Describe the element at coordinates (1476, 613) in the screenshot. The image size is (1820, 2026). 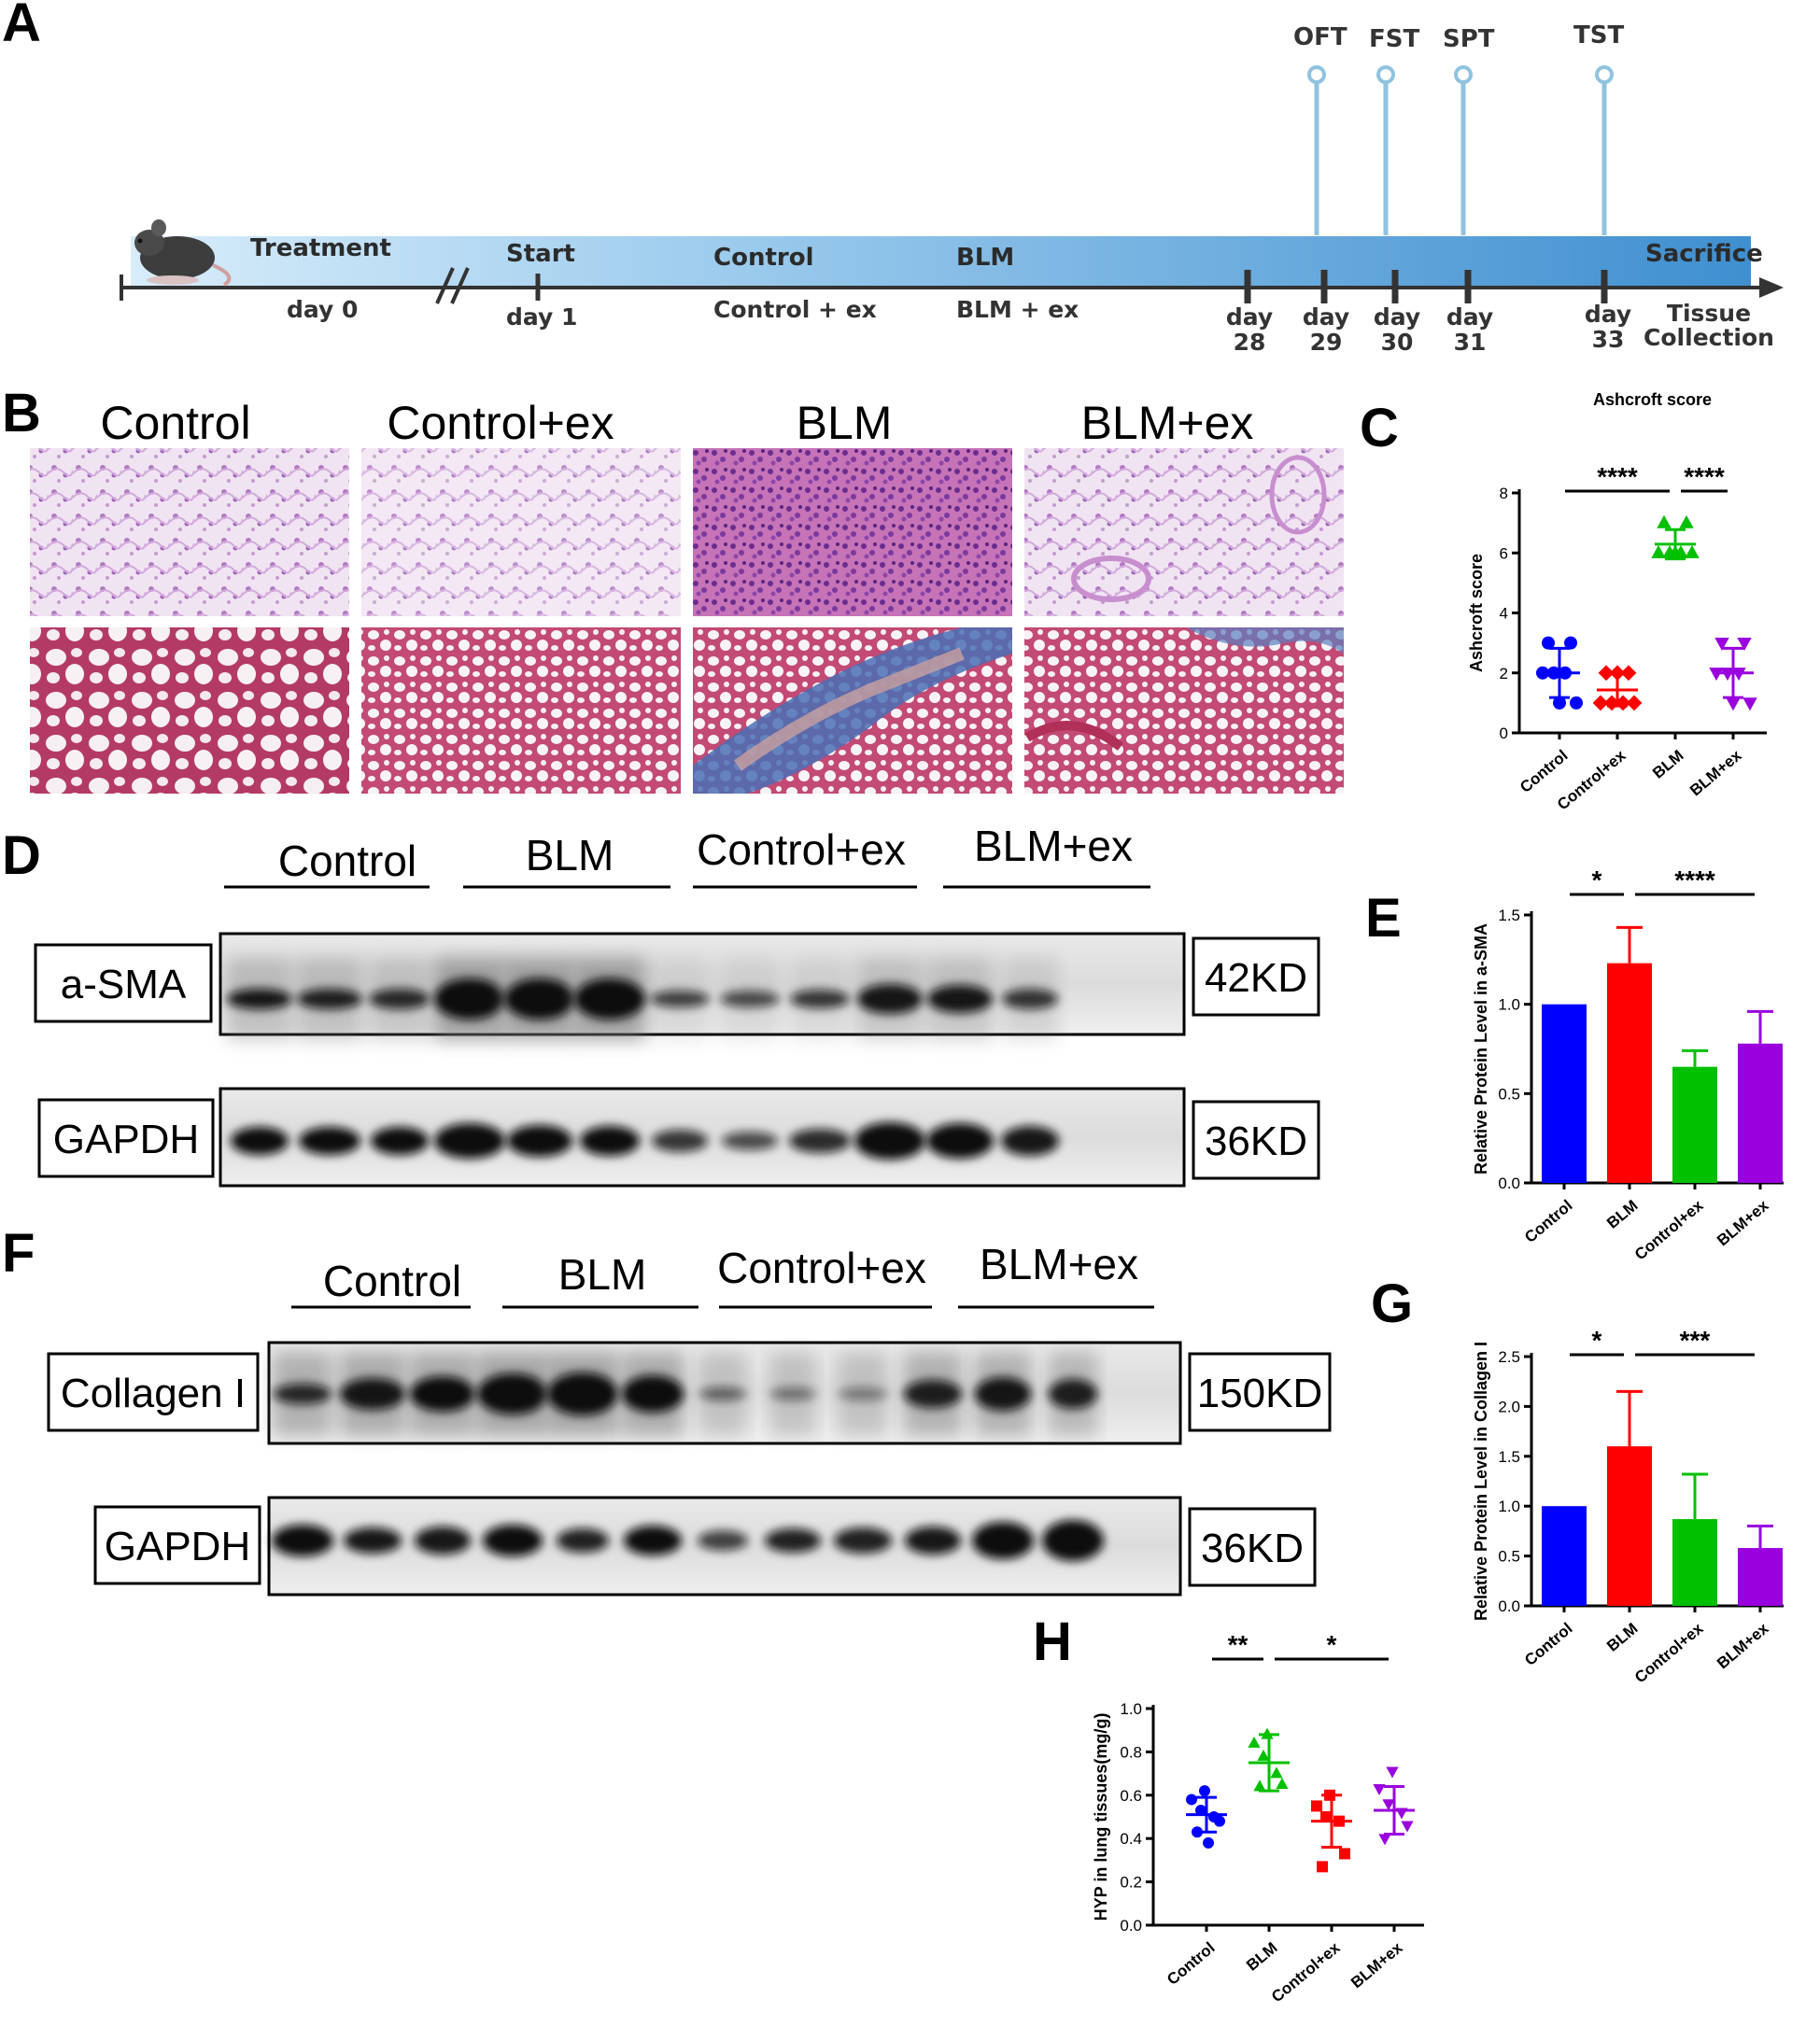
I see `y-axis-label: Ashcroft score` at that location.